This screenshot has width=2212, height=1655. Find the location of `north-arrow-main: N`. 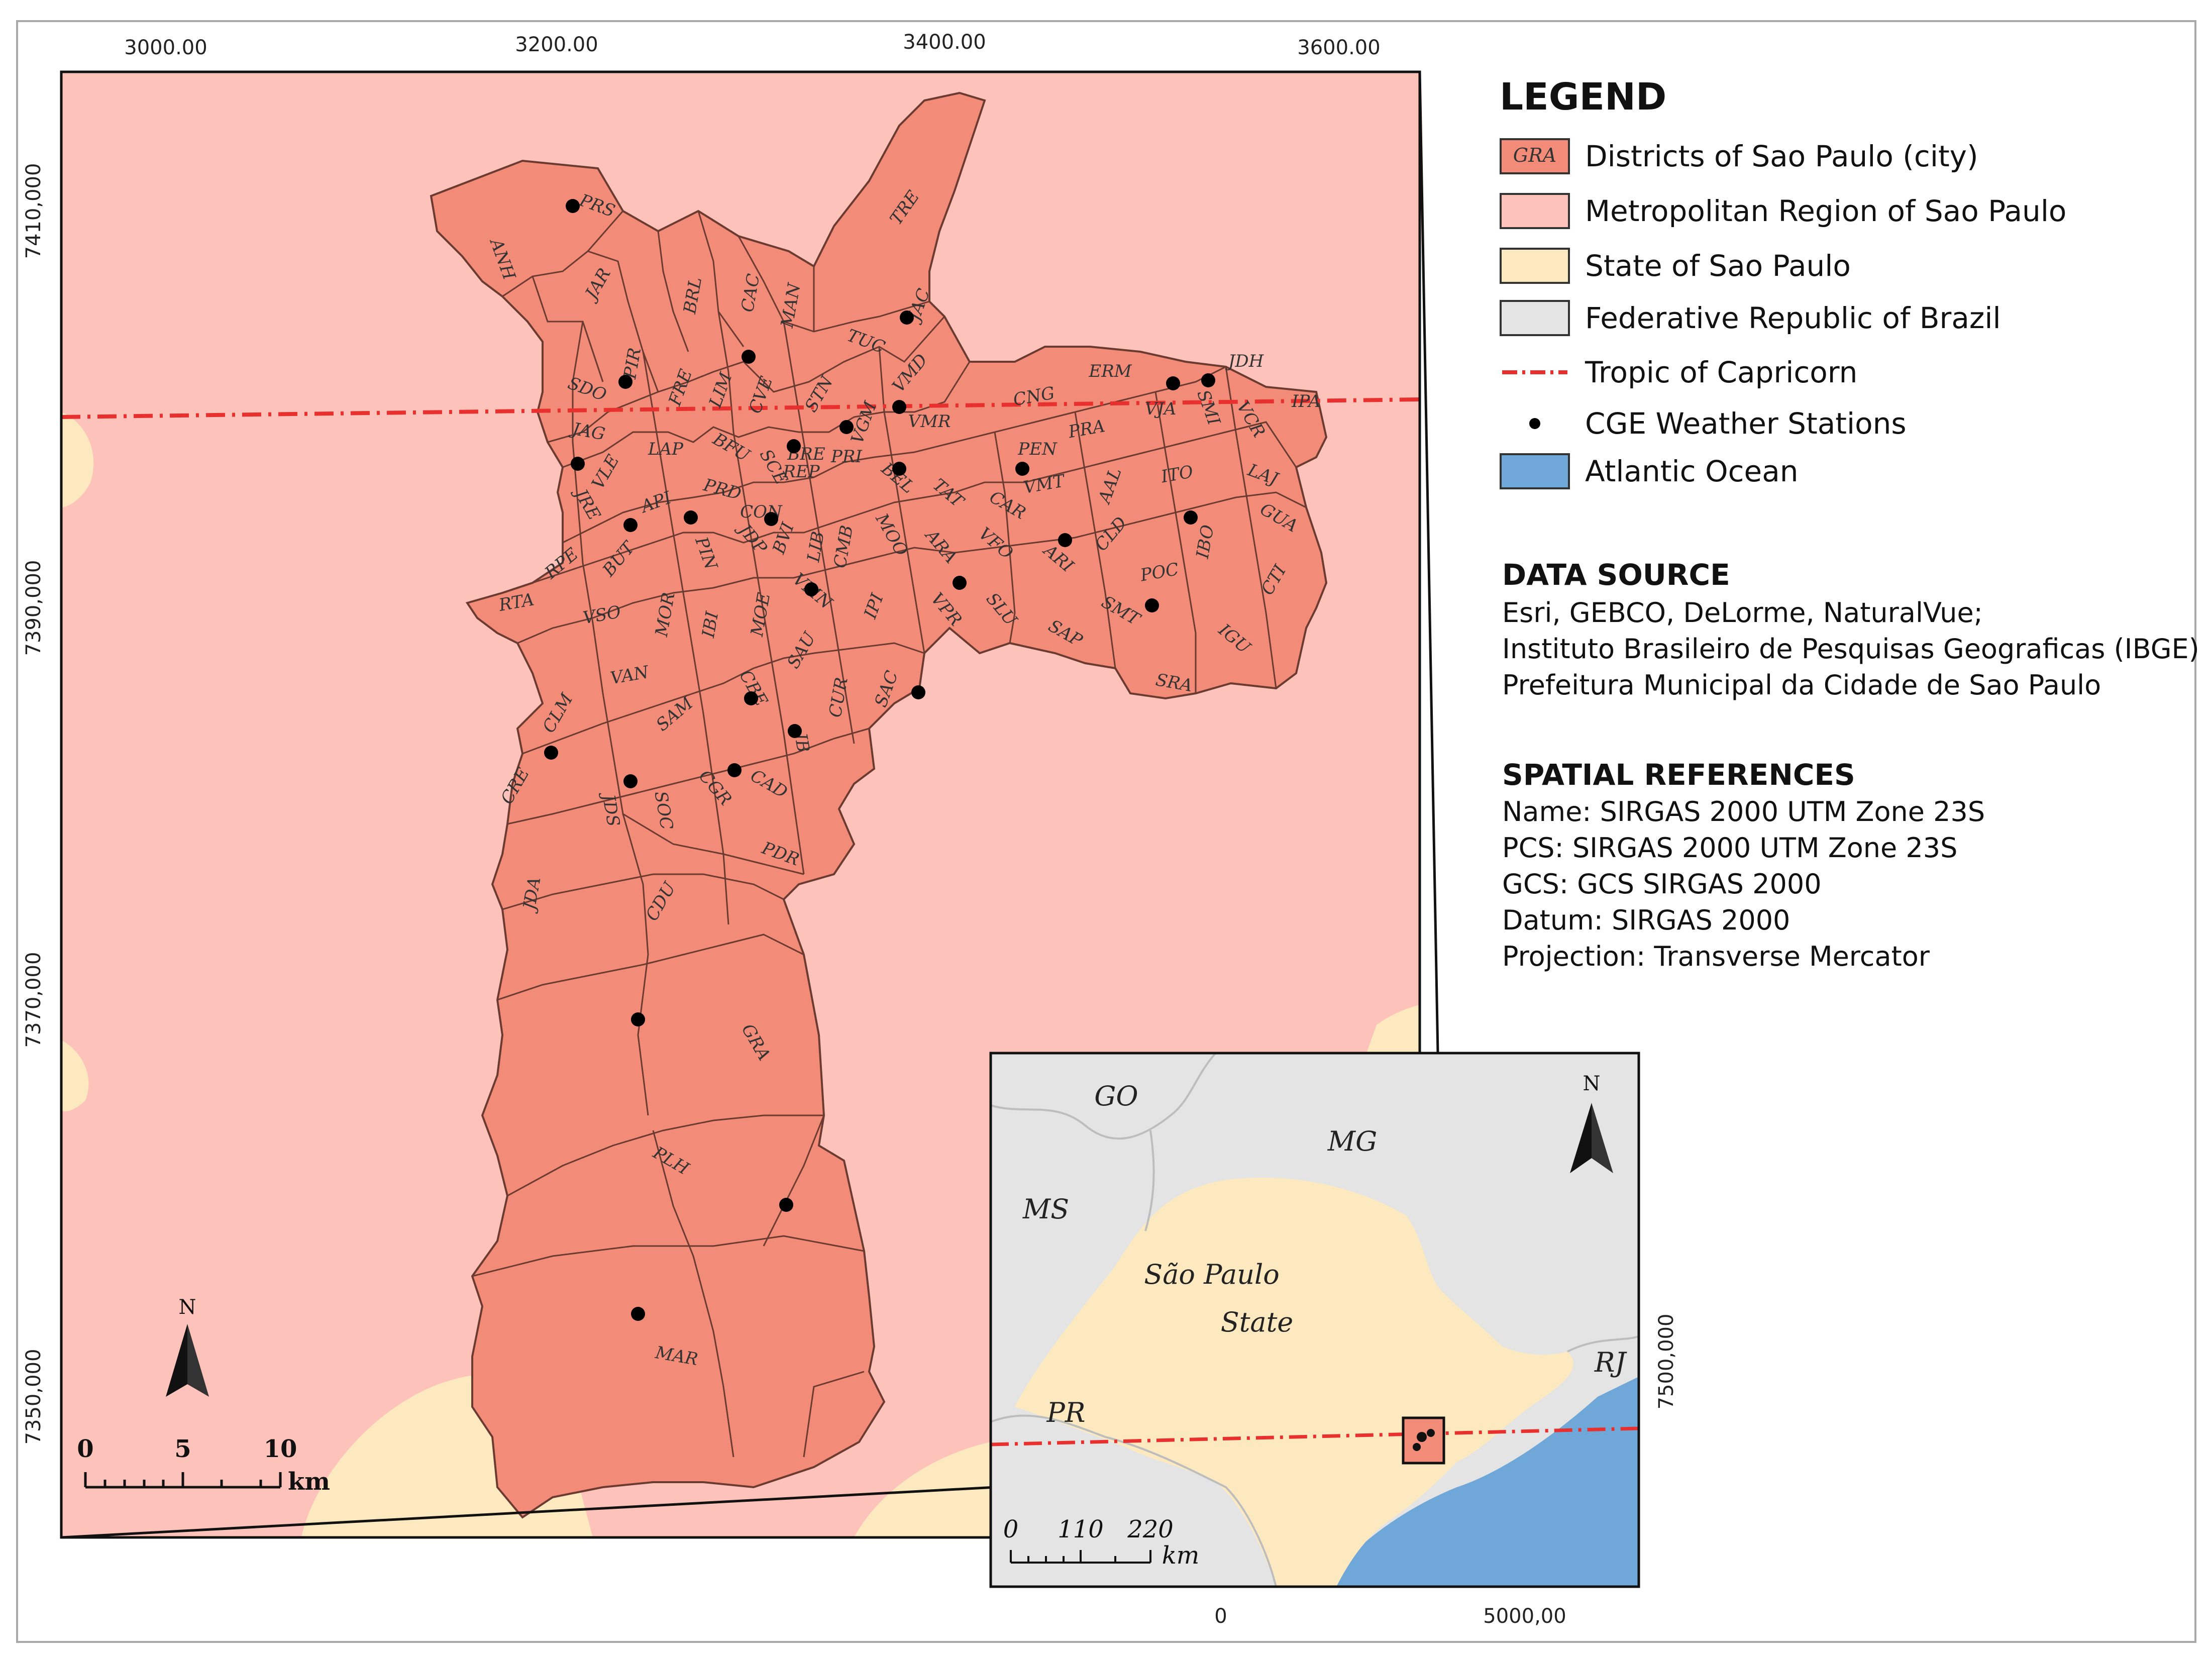

north-arrow-main: N is located at coordinates (187, 1346).